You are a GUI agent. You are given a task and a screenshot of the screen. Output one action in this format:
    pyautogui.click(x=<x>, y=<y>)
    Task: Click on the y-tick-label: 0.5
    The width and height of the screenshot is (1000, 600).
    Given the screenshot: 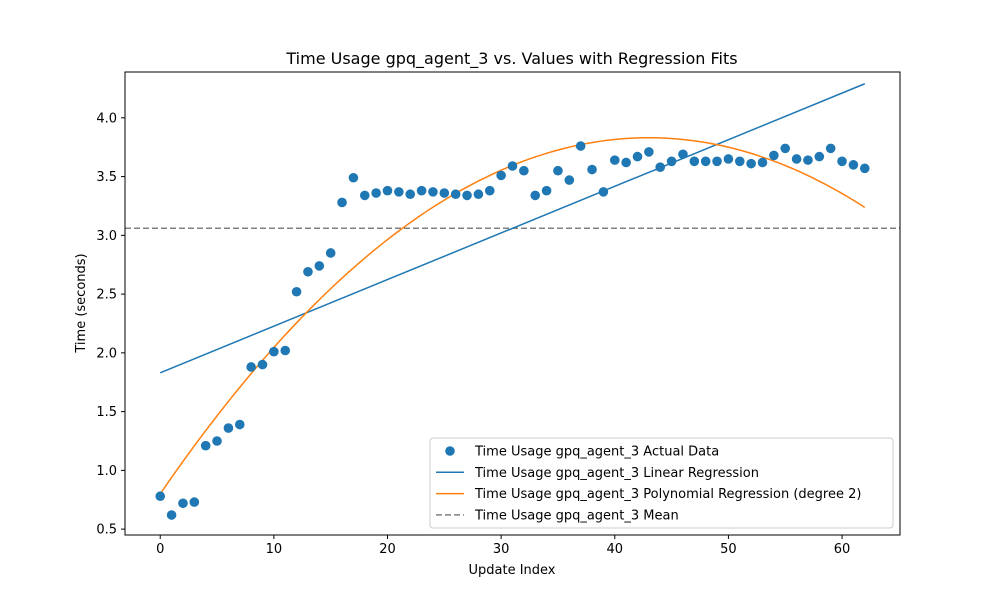 What is the action you would take?
    pyautogui.click(x=106, y=530)
    